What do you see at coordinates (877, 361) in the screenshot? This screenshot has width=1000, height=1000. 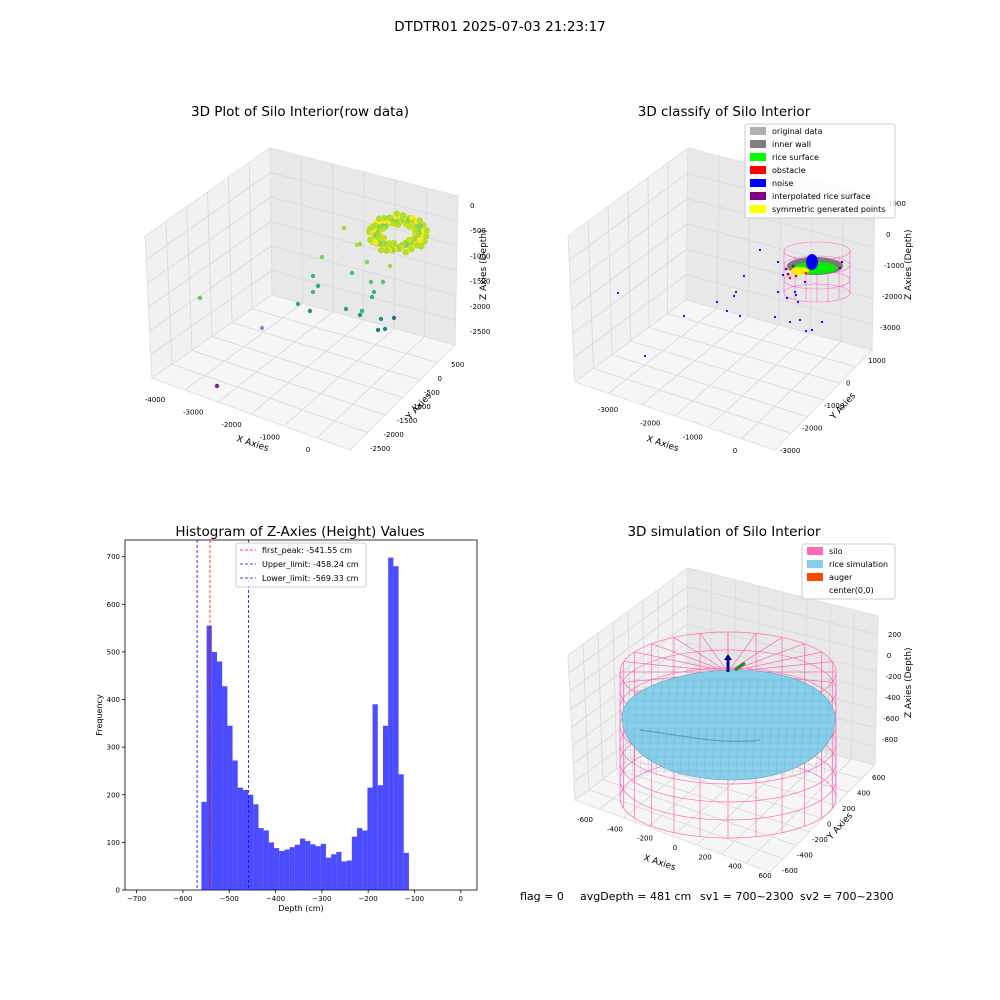 I see `y-tick-label: 1000` at bounding box center [877, 361].